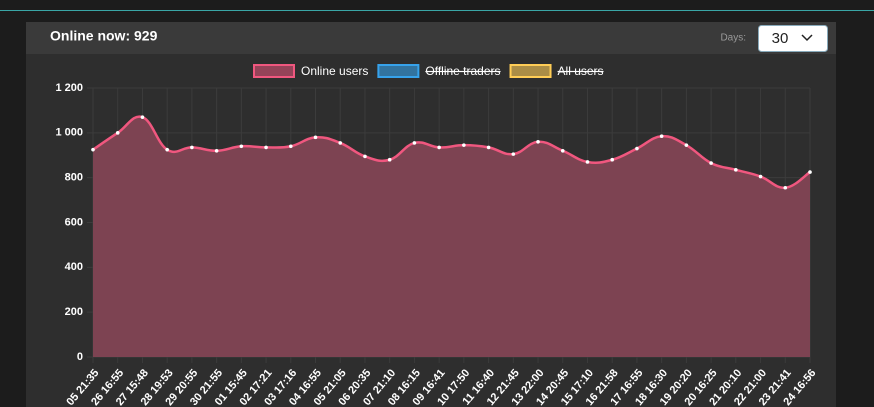 Image resolution: width=874 pixels, height=407 pixels. What do you see at coordinates (69, 133) in the screenshot?
I see `y-tick-label: 1 000` at bounding box center [69, 133].